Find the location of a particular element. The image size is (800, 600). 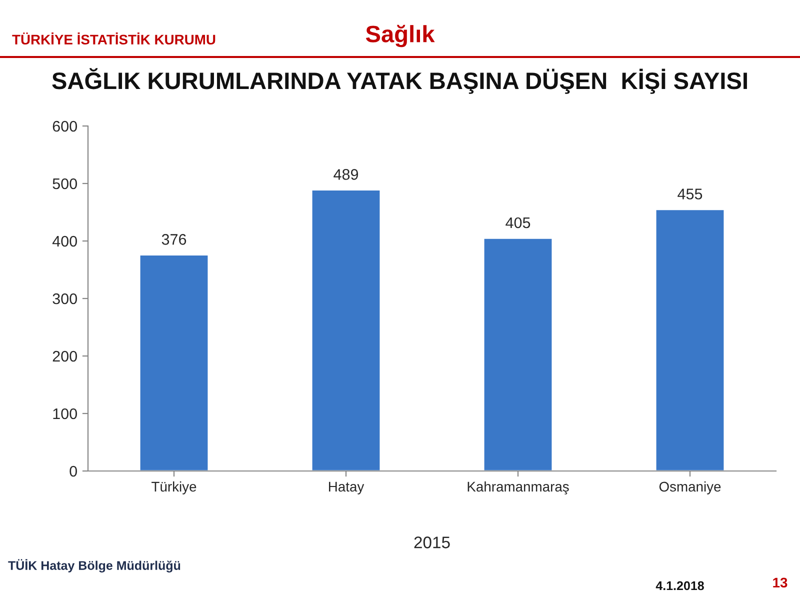

x-tick-label: Kahramanmaraş is located at coordinates (518, 487).